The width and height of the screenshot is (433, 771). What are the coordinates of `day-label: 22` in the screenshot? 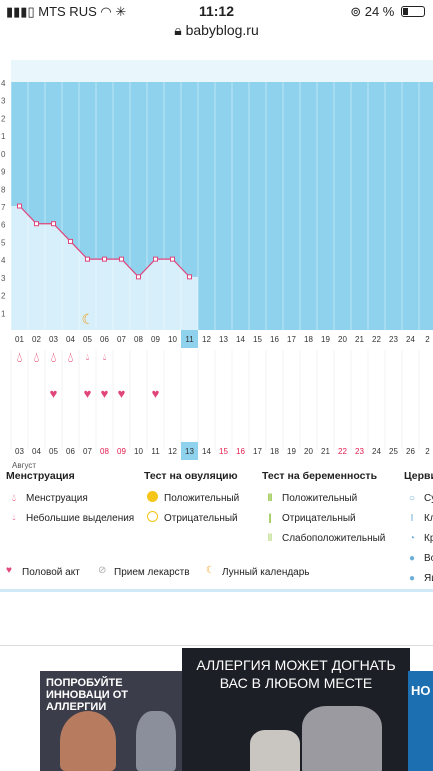 It's located at (376, 339).